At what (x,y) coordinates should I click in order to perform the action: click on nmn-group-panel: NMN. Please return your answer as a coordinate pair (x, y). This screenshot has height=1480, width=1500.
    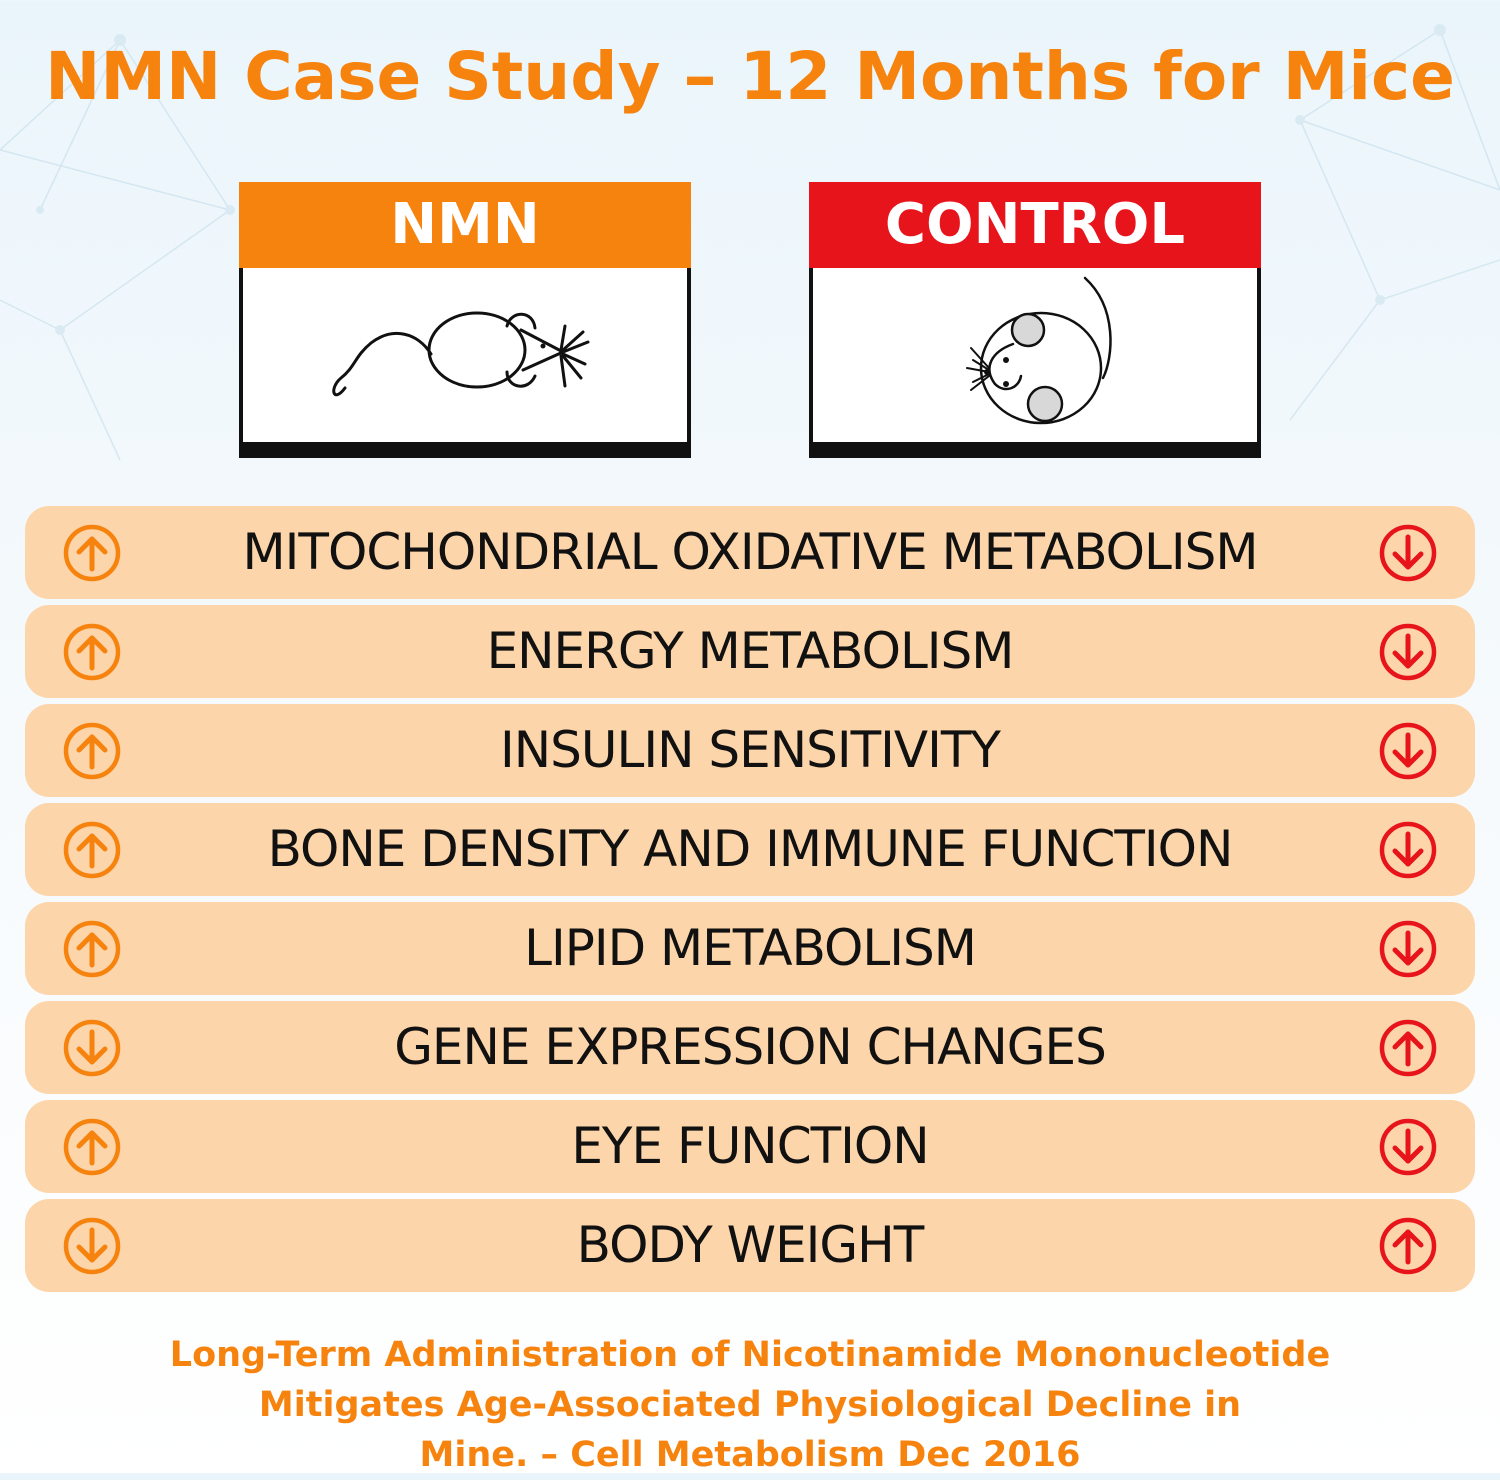
    Looking at the image, I should click on (465, 320).